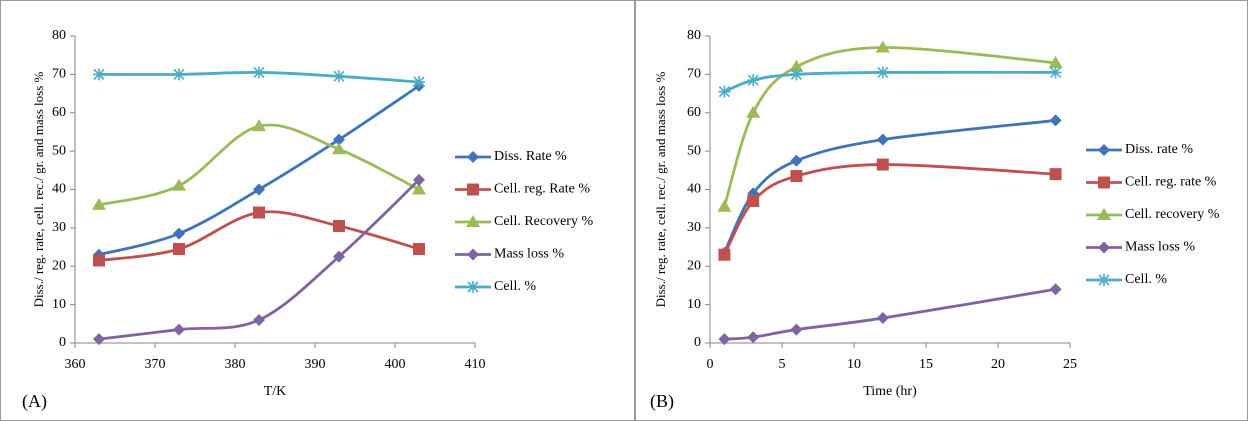 Image resolution: width=1248 pixels, height=421 pixels. What do you see at coordinates (155, 364) in the screenshot?
I see `x-tick-label: 370` at bounding box center [155, 364].